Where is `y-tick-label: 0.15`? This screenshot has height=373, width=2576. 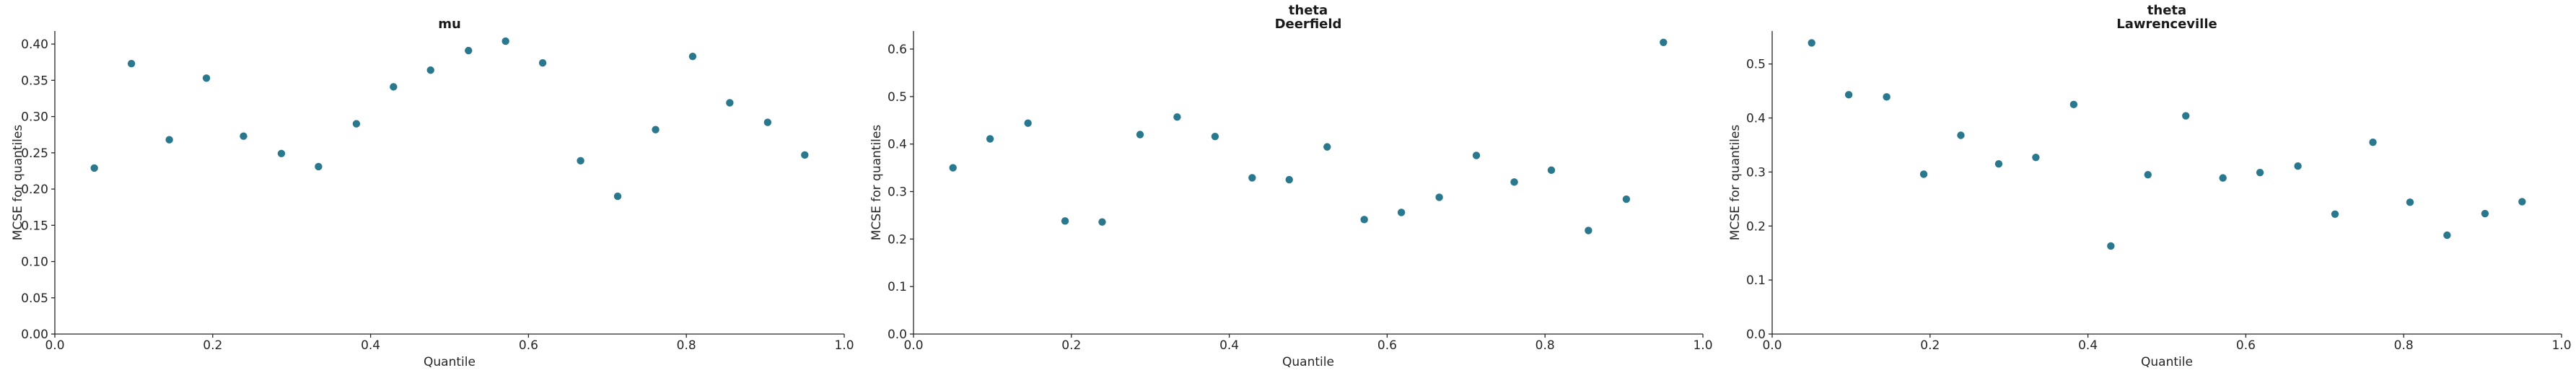
y-tick-label: 0.15 is located at coordinates (34, 226).